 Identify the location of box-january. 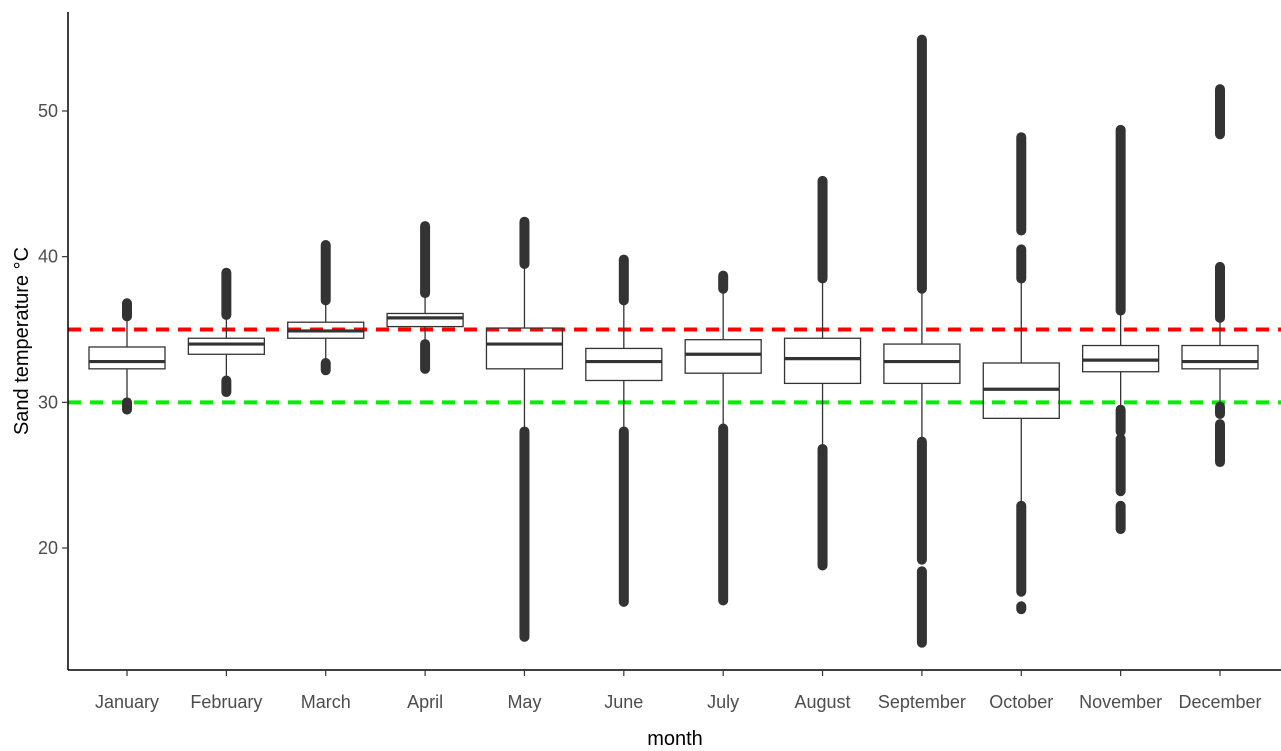
(127, 356).